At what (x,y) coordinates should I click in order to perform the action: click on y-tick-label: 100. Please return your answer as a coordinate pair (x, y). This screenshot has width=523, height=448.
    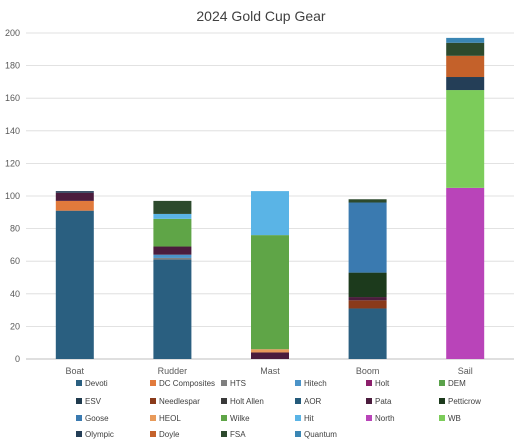
    Looking at the image, I should click on (12, 196).